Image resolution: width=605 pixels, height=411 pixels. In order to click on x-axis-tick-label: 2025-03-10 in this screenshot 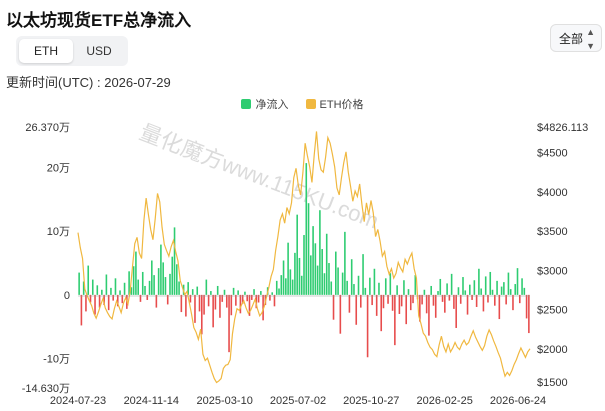, I will do `click(225, 401)`.